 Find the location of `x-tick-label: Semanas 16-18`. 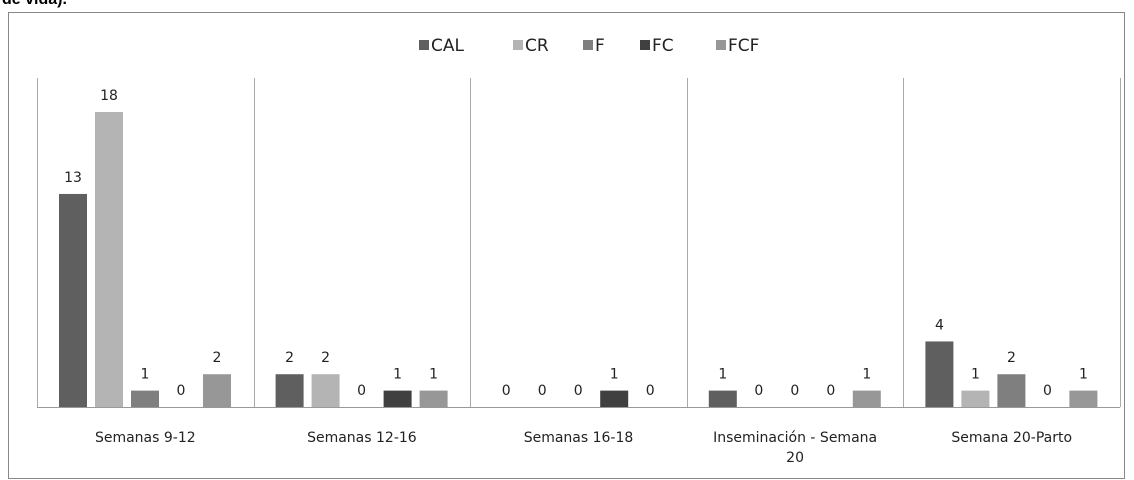

x-tick-label: Semanas 16-18 is located at coordinates (578, 438).